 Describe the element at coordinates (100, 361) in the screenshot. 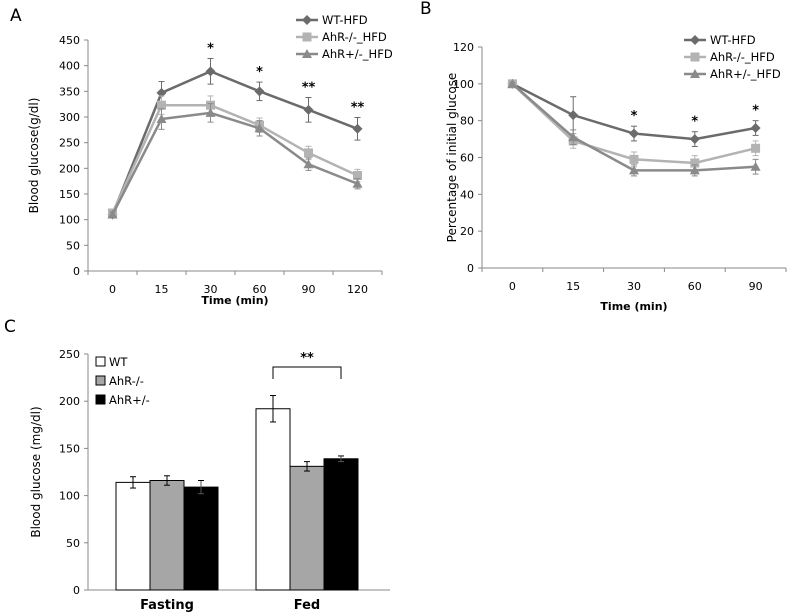

I see `legend-swatch` at that location.